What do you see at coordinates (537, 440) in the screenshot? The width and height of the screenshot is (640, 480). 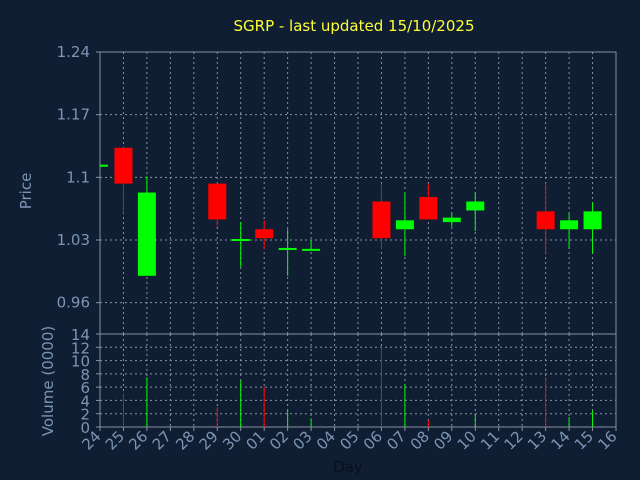 I see `x-tick-label: 13` at bounding box center [537, 440].